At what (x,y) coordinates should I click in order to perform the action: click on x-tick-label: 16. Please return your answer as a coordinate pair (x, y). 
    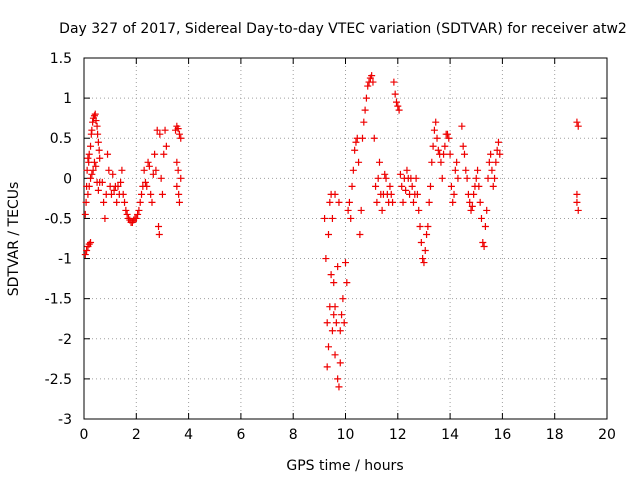
    Looking at the image, I should click on (502, 435).